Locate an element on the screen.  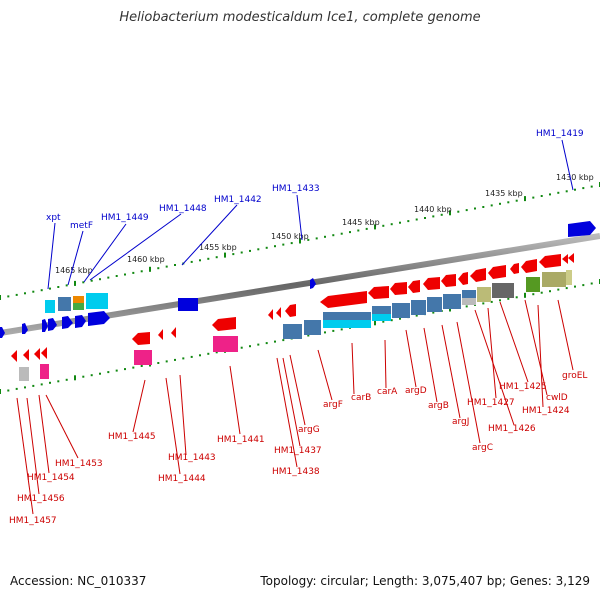
gene-label: HM1_1442 is located at coordinates (238, 200).